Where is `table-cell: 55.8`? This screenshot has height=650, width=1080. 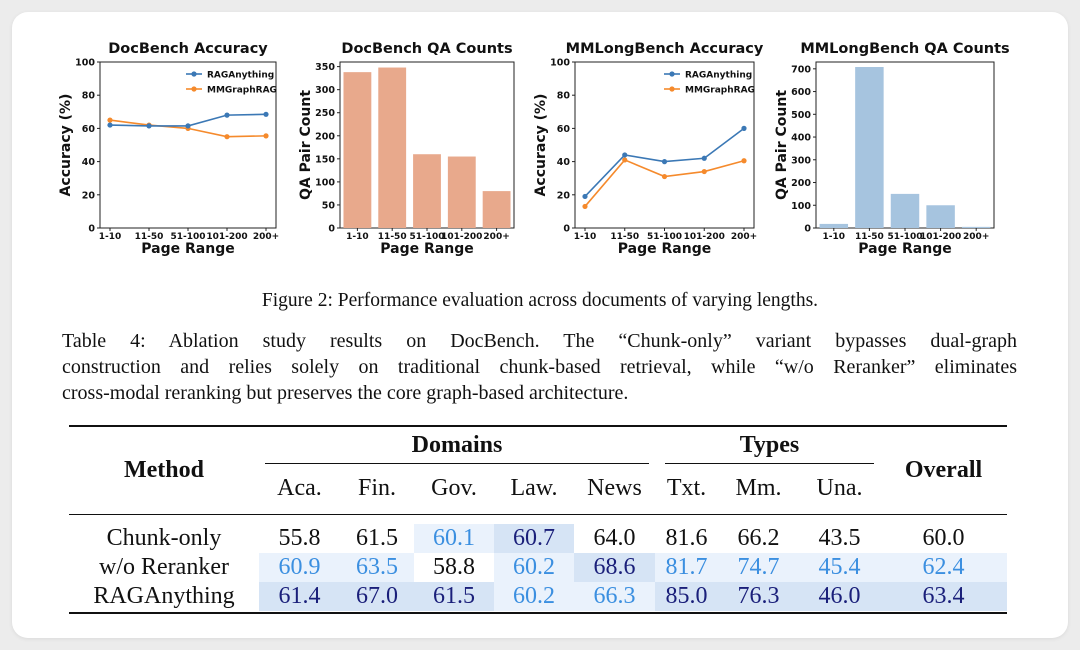 table-cell: 55.8 is located at coordinates (299, 538).